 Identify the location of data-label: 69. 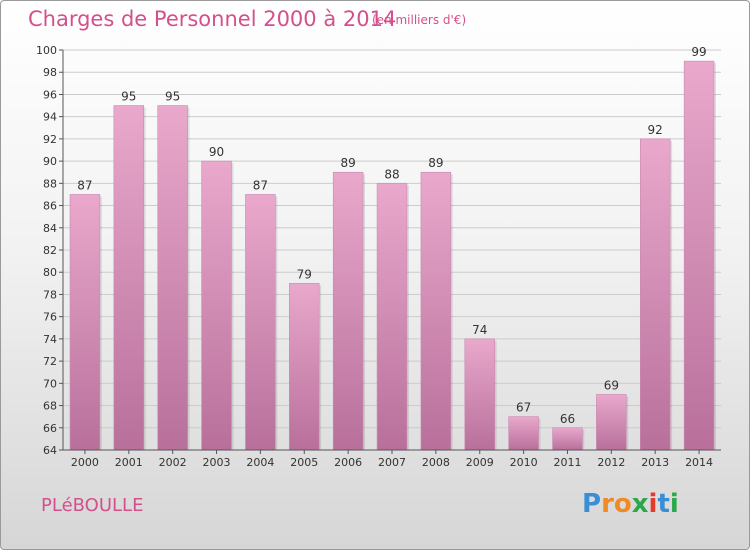
(611, 385).